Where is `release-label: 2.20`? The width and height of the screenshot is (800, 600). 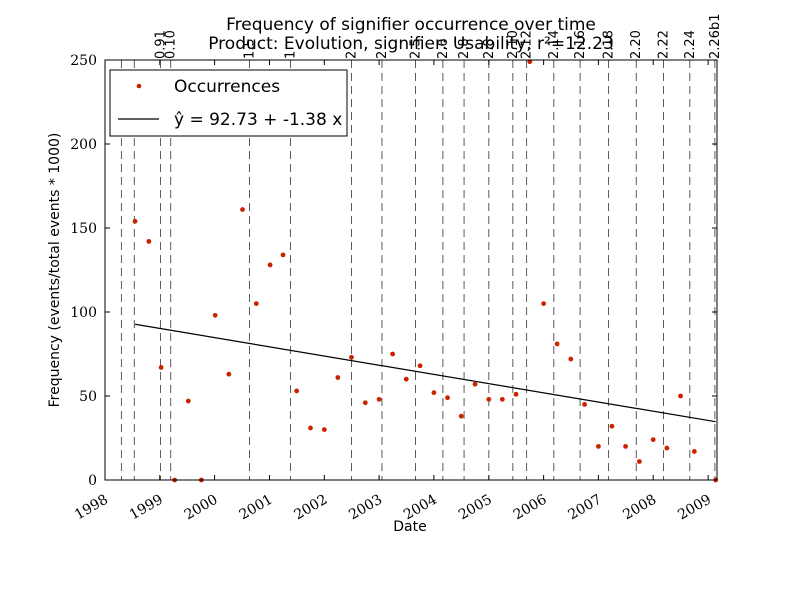
release-label: 2.20 is located at coordinates (636, 44).